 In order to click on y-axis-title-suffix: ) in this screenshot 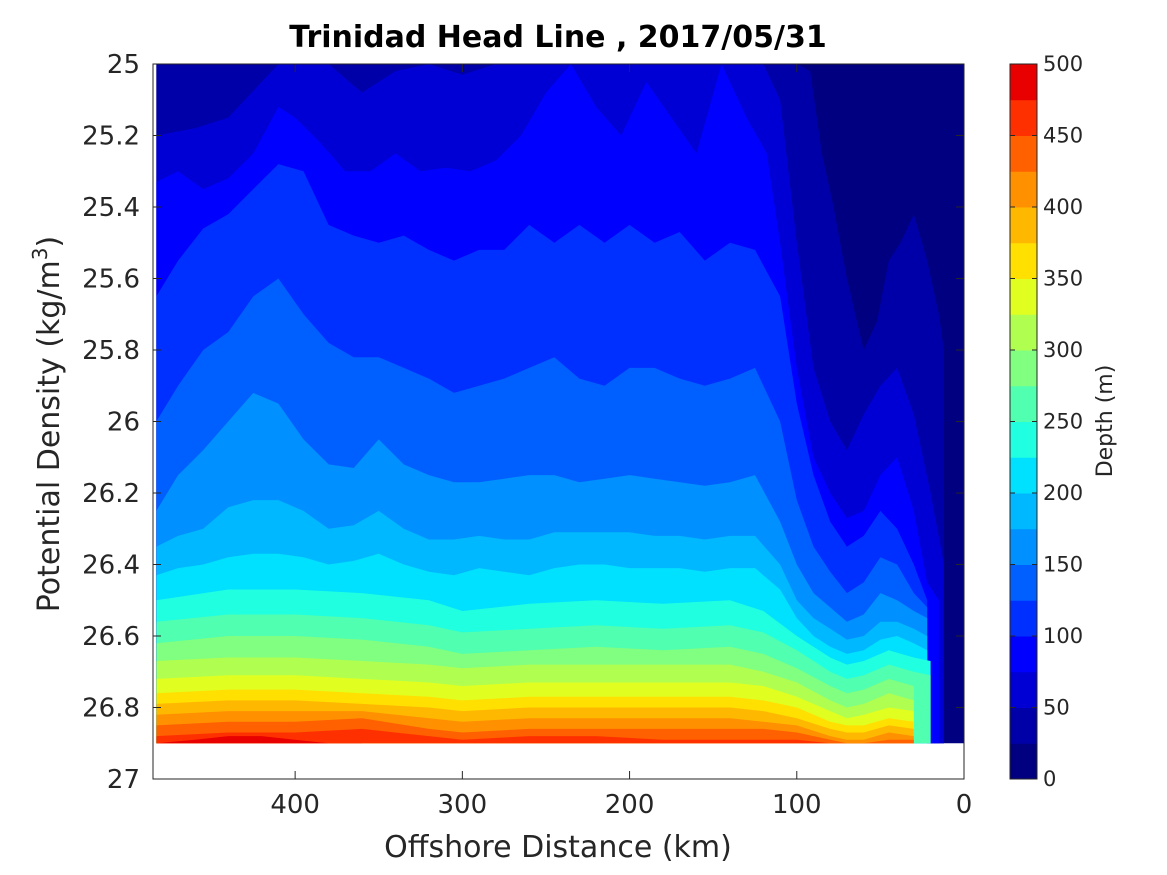, I will do `click(49, 242)`.